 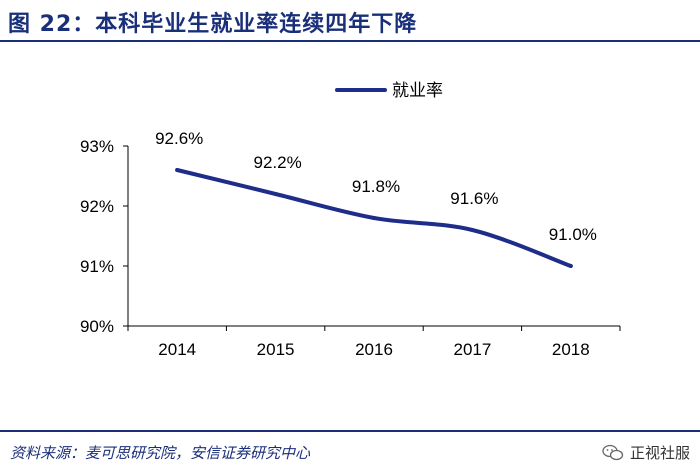 I want to click on title-bar: 图 22：本科毕业生就业率连续四年下降, so click(x=350, y=21).